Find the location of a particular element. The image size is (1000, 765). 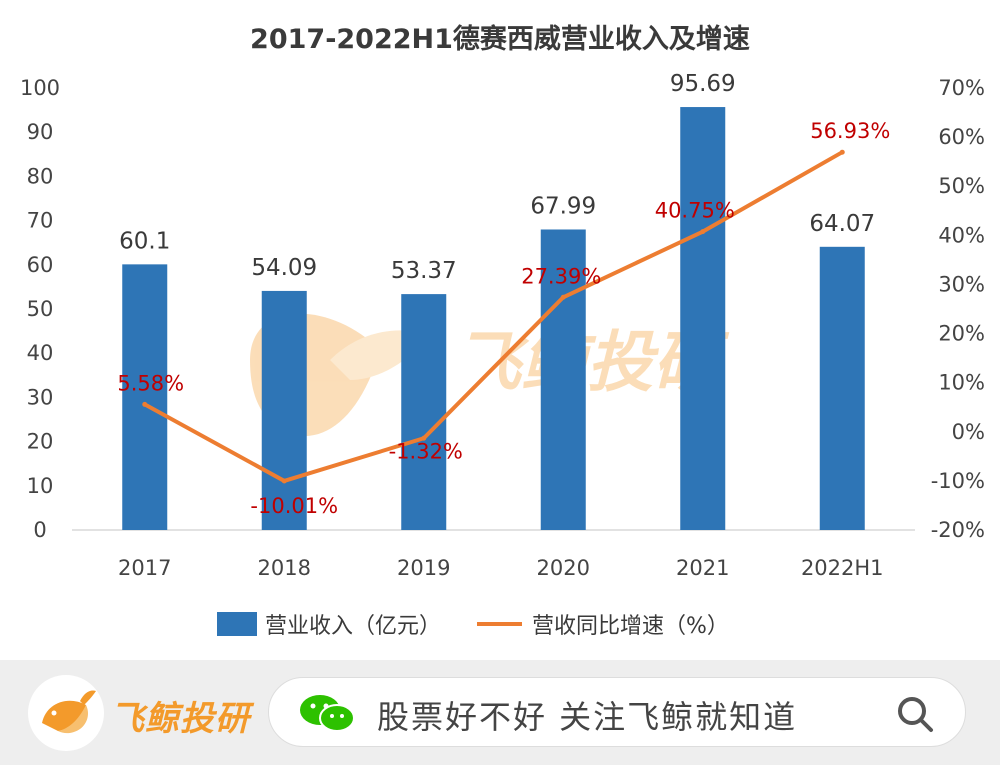

right-axis-ticks: 70% 60% 50% 40% 30% 20% 10% 0% -10% -20% is located at coordinates (958, 309).